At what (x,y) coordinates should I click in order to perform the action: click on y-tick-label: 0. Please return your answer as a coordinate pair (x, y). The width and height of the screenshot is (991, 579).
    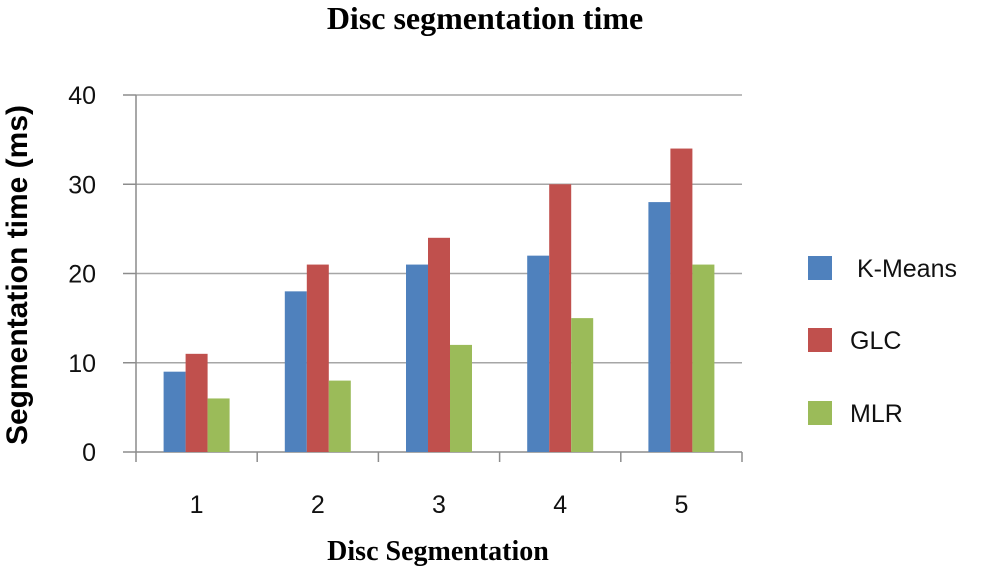
    Looking at the image, I should click on (89, 453).